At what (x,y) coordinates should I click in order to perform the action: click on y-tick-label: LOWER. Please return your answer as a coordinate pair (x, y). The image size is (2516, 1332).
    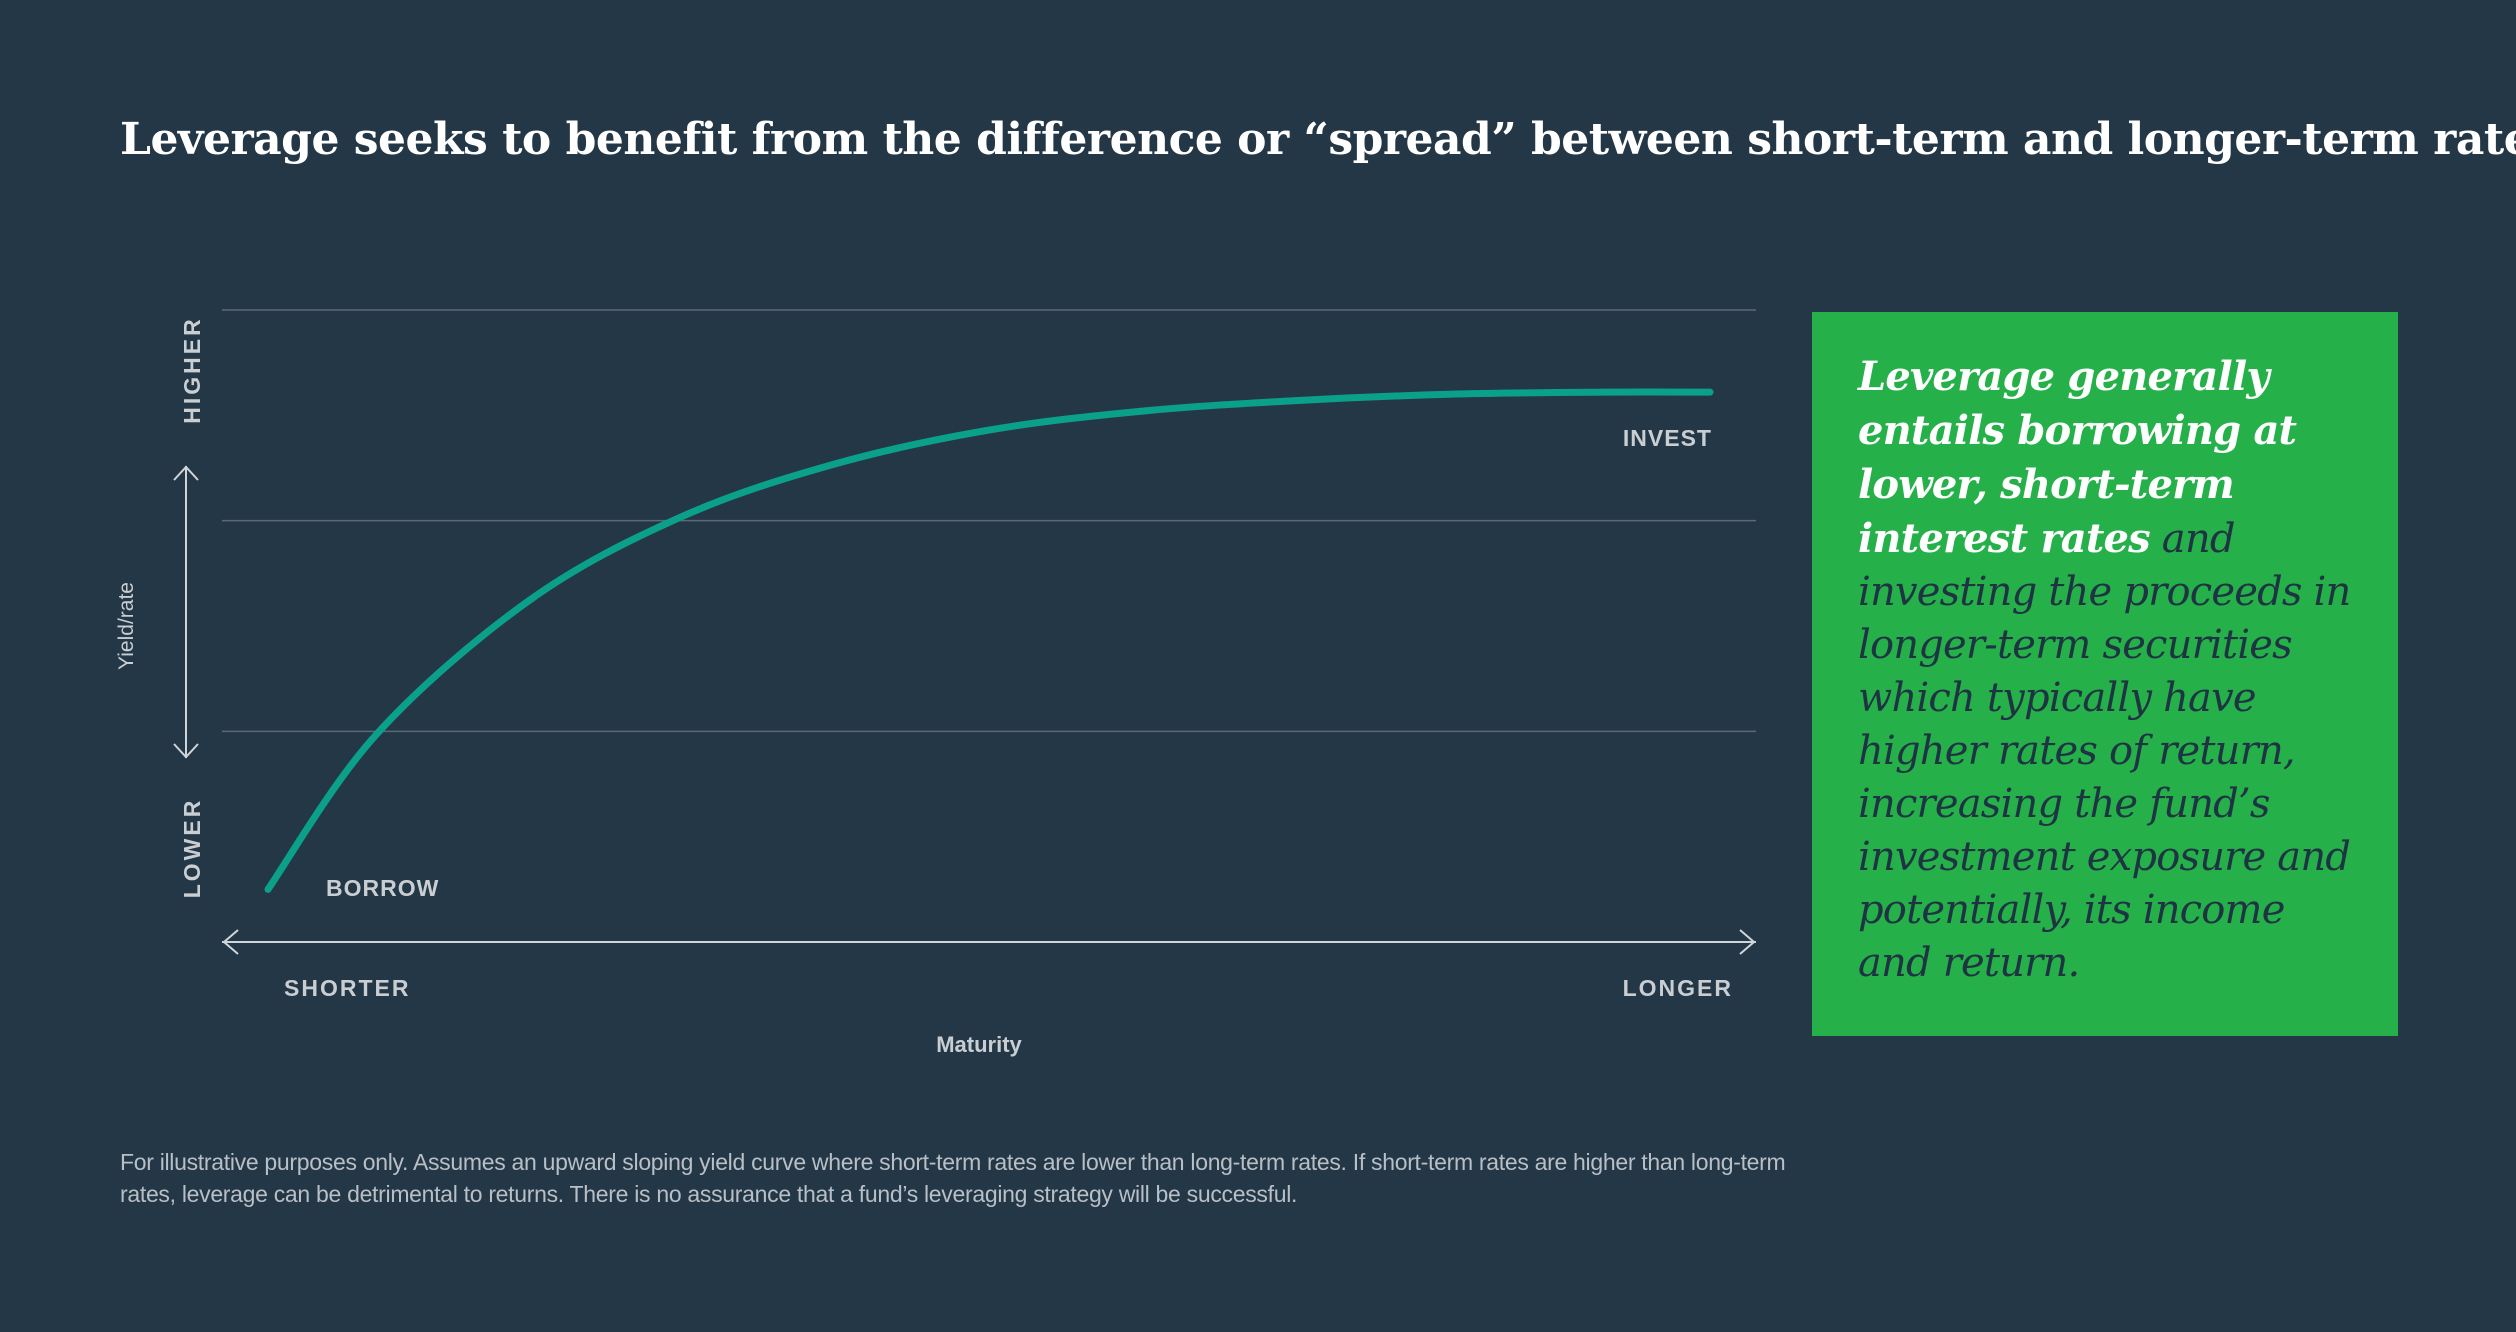
    Looking at the image, I should click on (192, 848).